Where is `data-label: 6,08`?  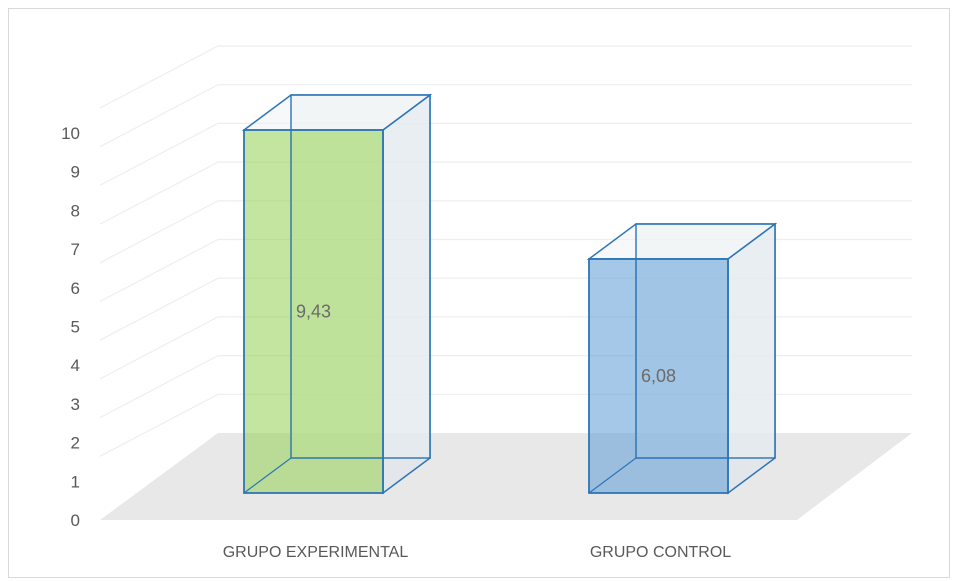
data-label: 6,08 is located at coordinates (658, 376).